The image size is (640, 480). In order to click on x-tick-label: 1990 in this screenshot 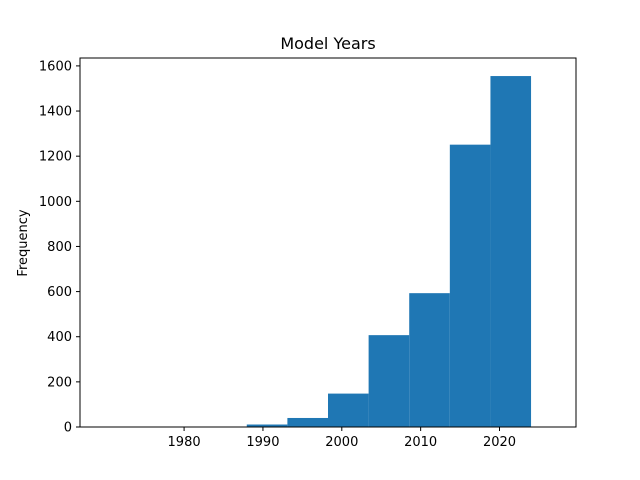, I will do `click(262, 442)`.